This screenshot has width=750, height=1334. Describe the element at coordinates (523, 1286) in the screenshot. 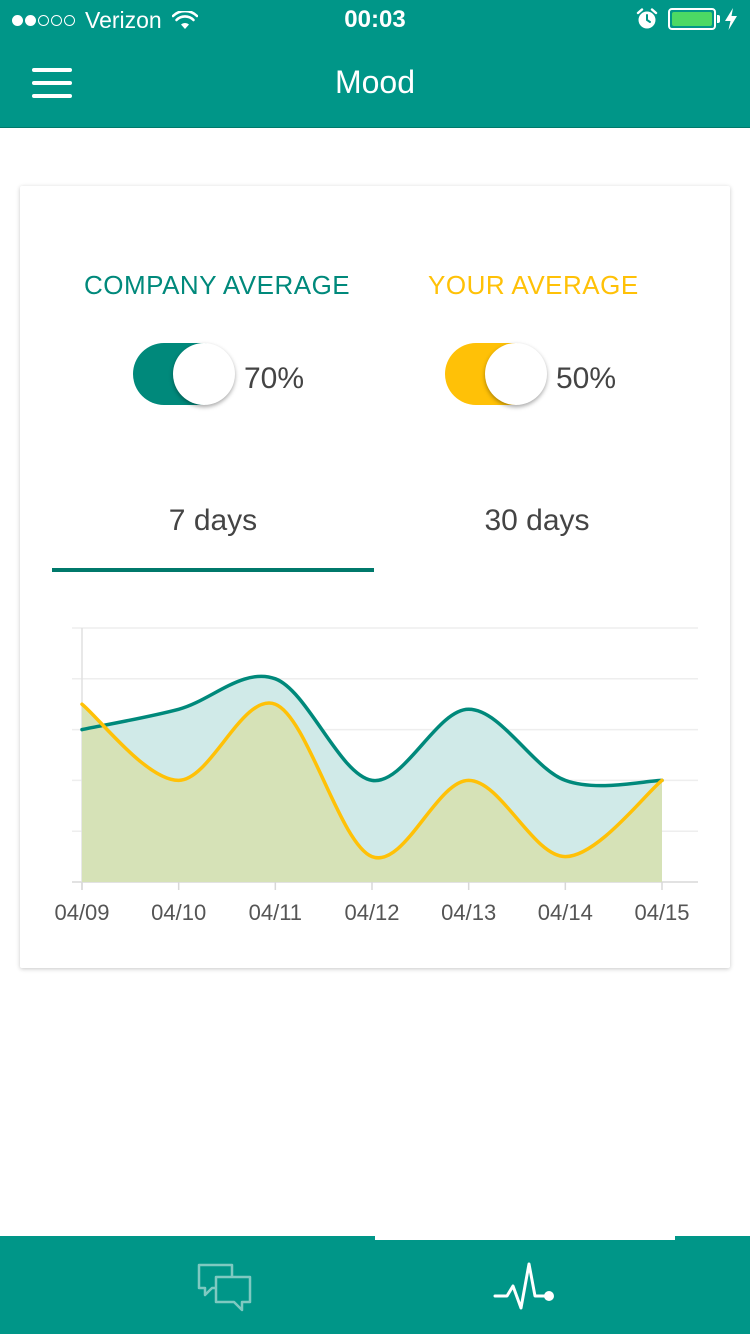

I see `heartbeat-pulse-icon` at that location.